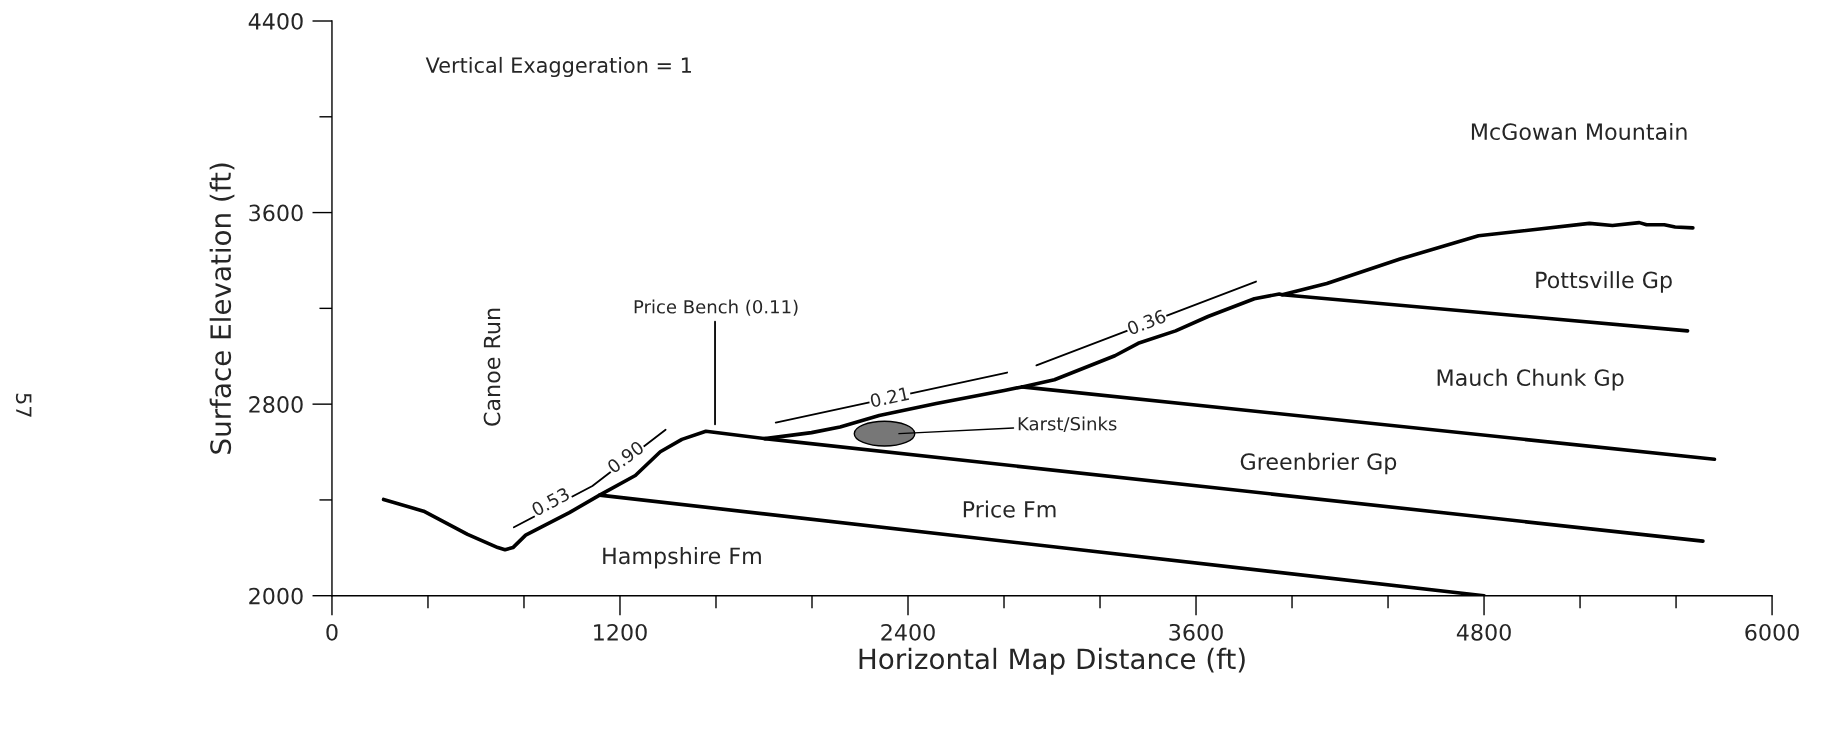 The width and height of the screenshot is (1828, 737). I want to click on y-tick-label: 2000, so click(276, 596).